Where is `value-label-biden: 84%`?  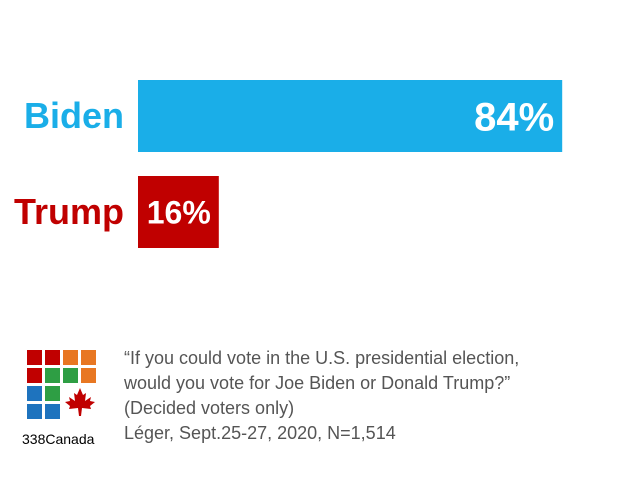 value-label-biden: 84% is located at coordinates (514, 117).